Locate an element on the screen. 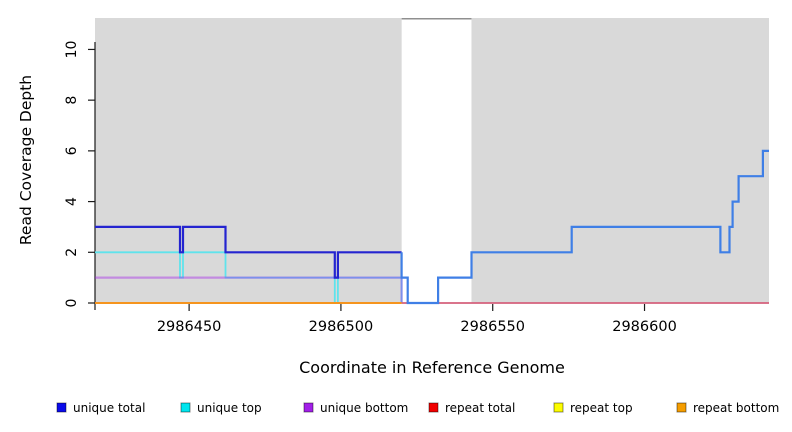 The height and width of the screenshot is (432, 792). legend-label-repeat-total: repeat total is located at coordinates (480, 408).